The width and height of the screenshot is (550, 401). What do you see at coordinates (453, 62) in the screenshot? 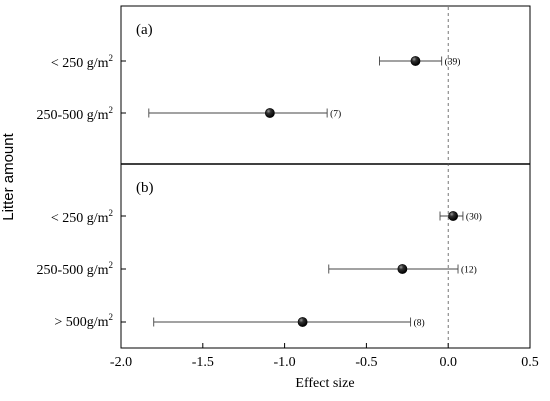
I see `sample-size-label: (39)` at bounding box center [453, 62].